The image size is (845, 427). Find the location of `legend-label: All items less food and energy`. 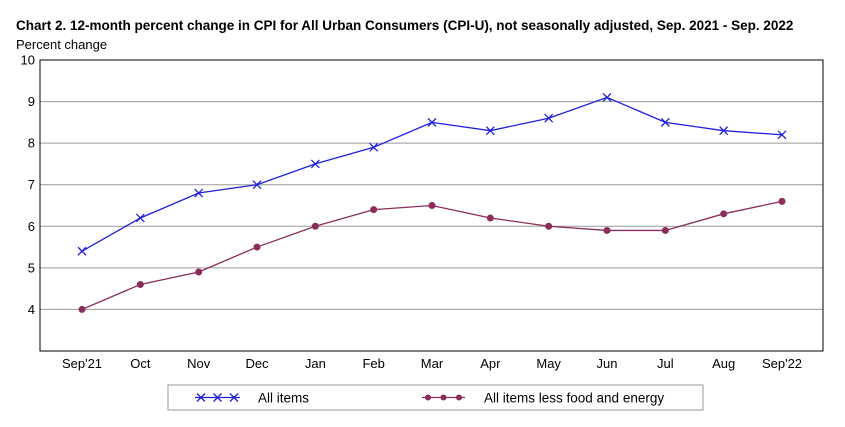

legend-label: All items less food and energy is located at coordinates (574, 398).